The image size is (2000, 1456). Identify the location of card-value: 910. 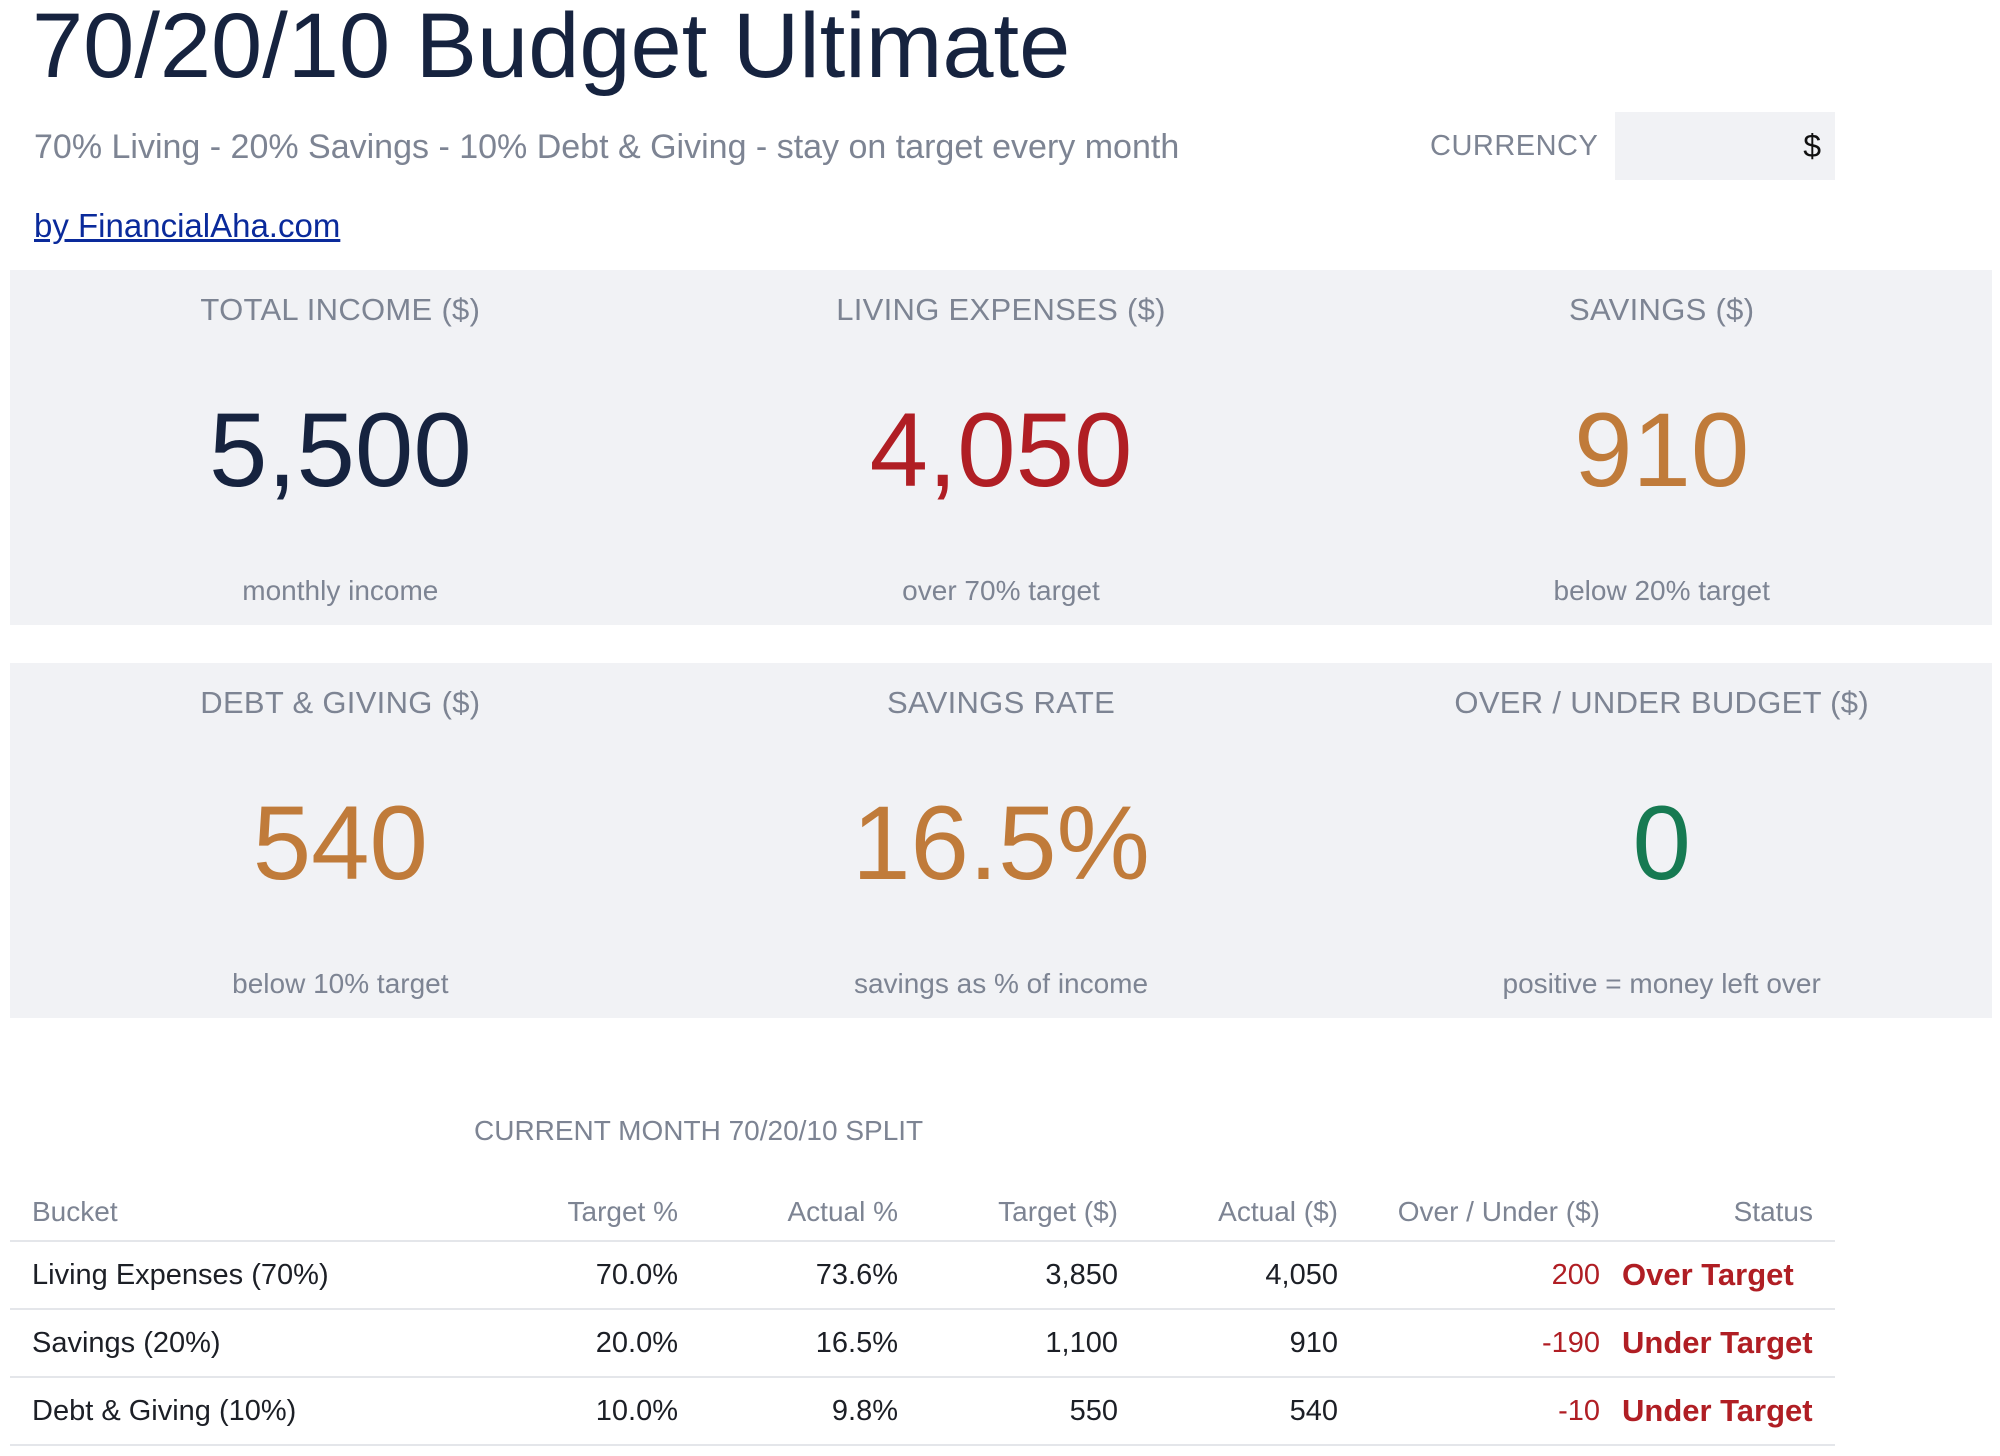
(1662, 450).